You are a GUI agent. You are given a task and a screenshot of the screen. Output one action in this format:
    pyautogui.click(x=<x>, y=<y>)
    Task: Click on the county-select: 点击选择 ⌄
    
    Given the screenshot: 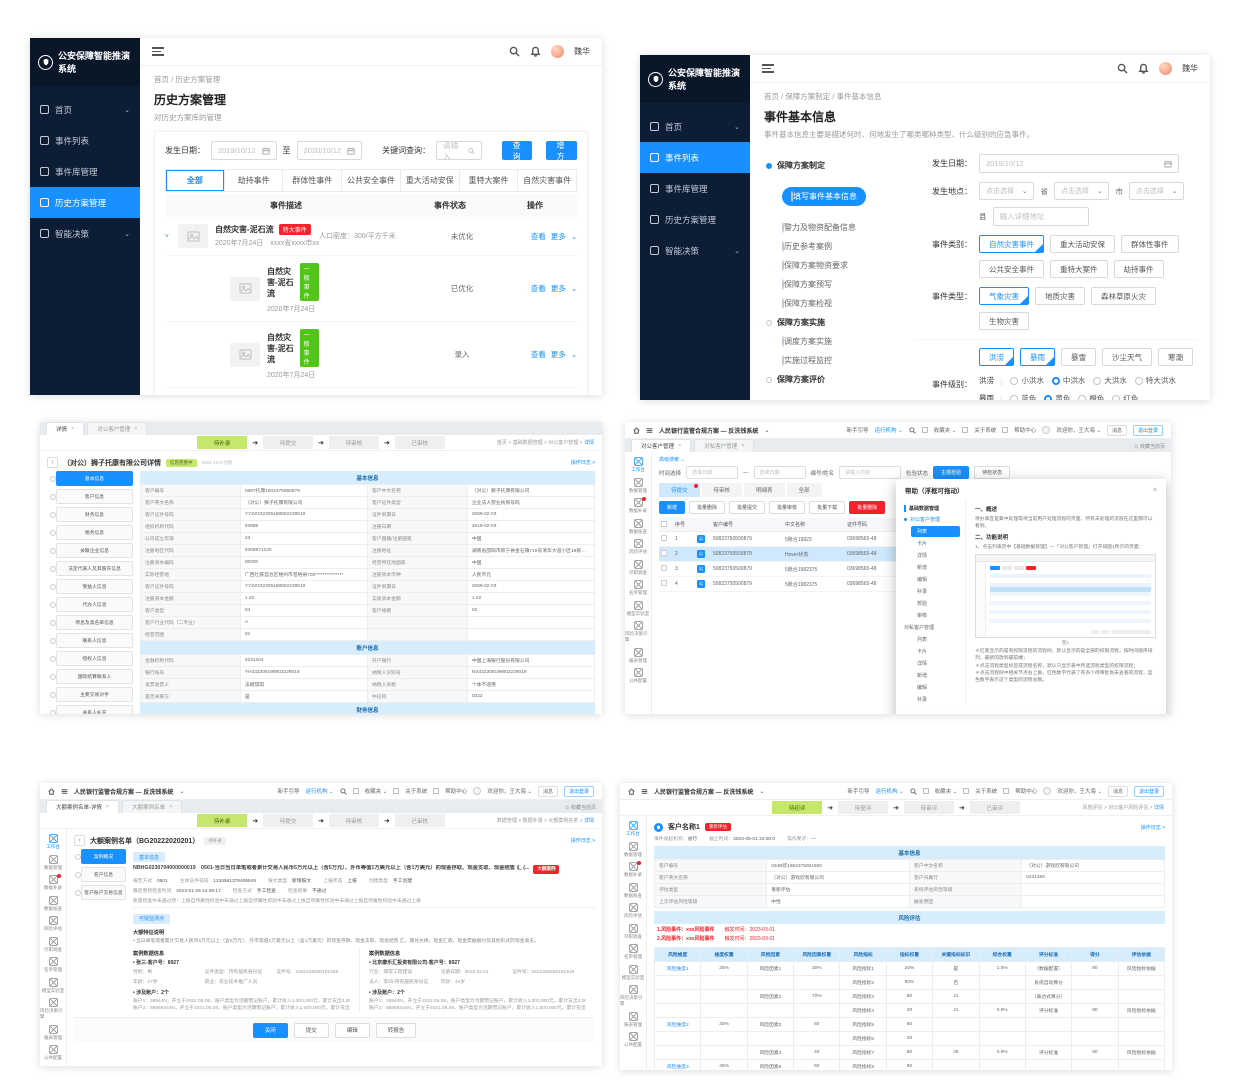 What is the action you would take?
    pyautogui.click(x=1156, y=191)
    